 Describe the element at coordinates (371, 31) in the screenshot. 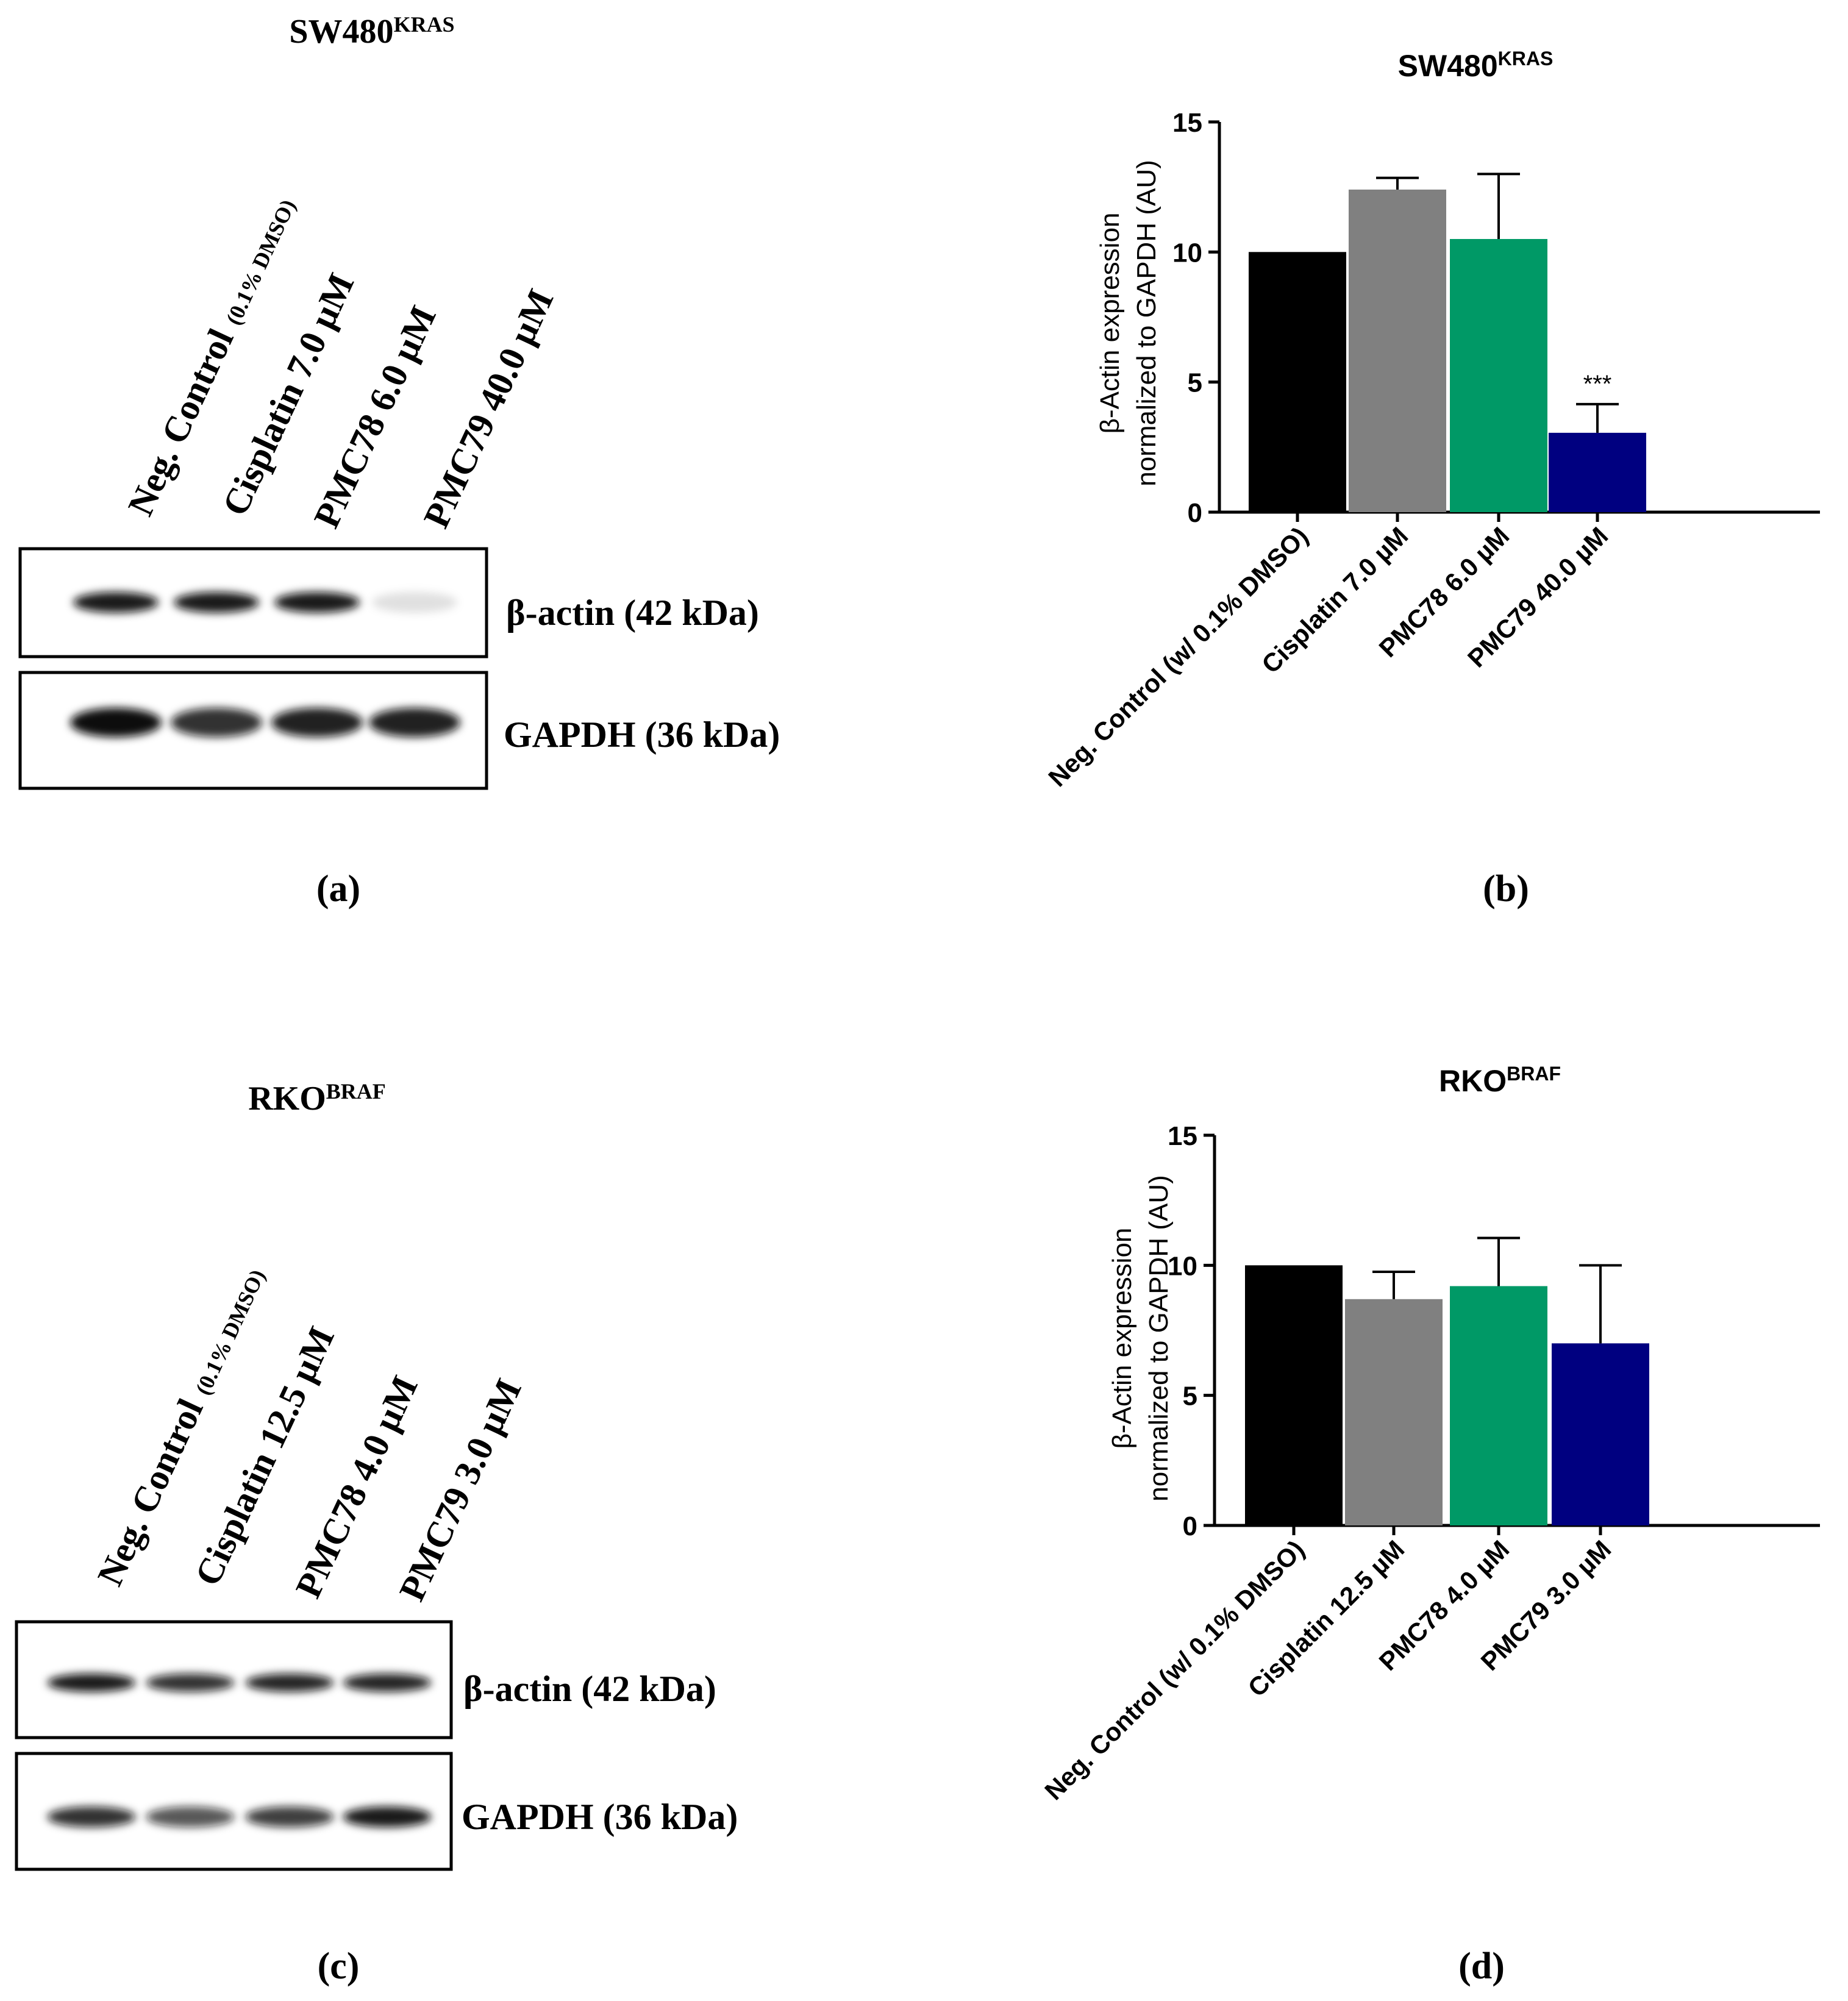

I see `panel-a-title: SW480KRAS` at that location.